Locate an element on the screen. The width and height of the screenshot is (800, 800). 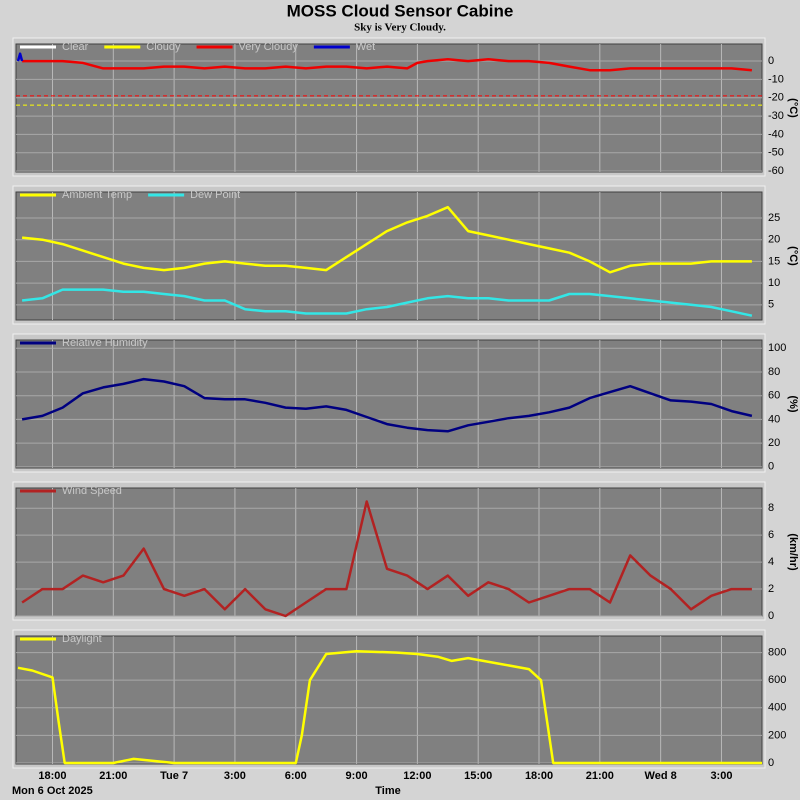
y-tick-label: 400 is located at coordinates (777, 708).